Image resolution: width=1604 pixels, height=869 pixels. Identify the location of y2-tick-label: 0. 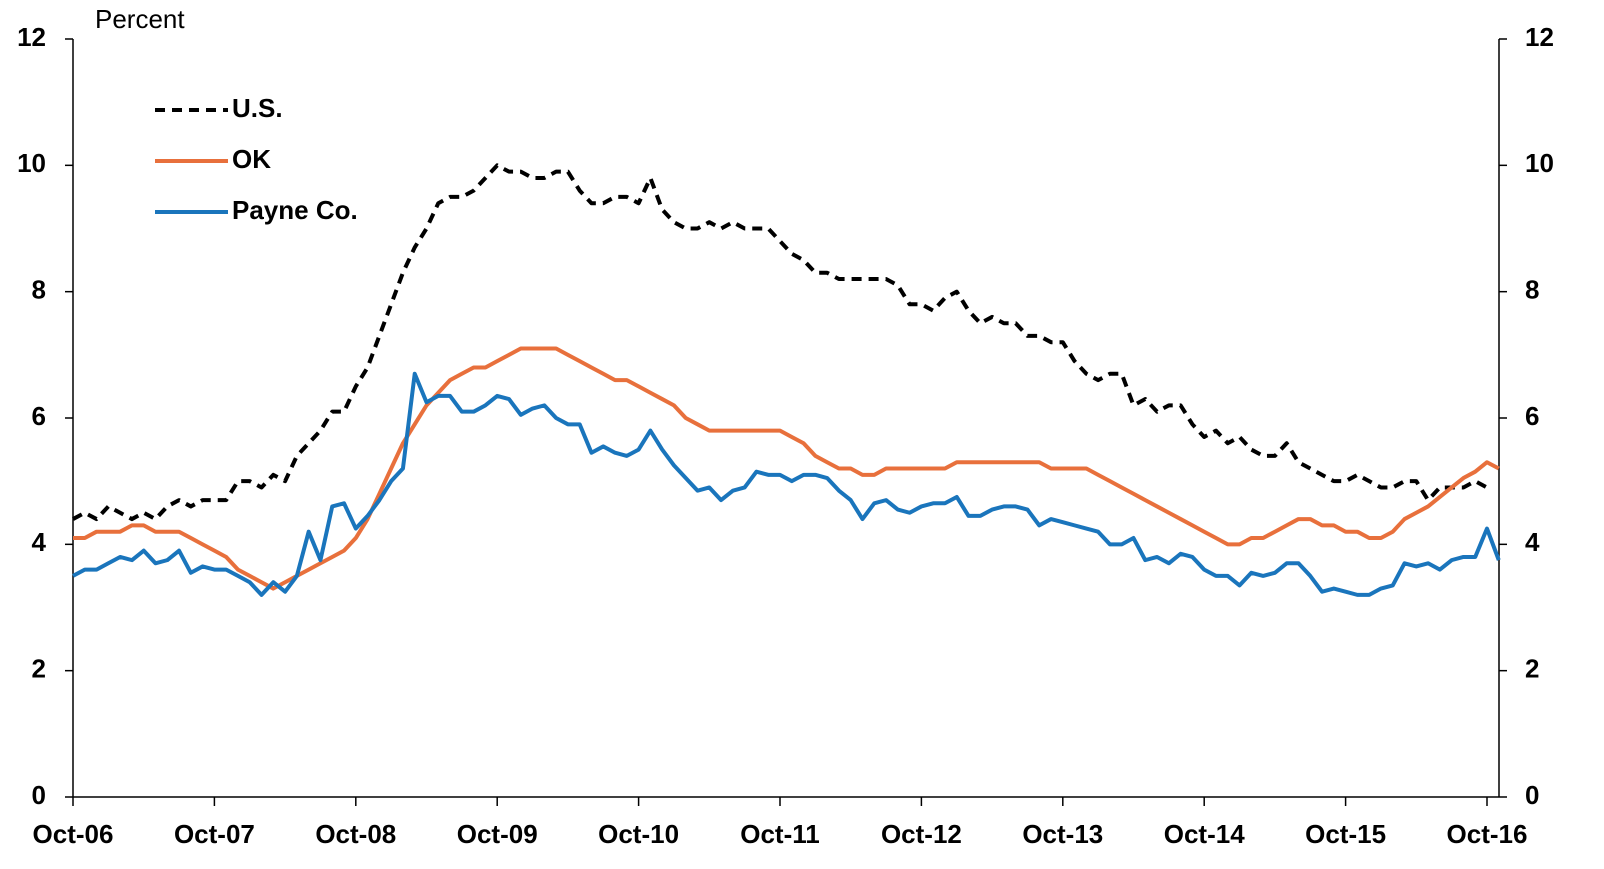
(1532, 795).